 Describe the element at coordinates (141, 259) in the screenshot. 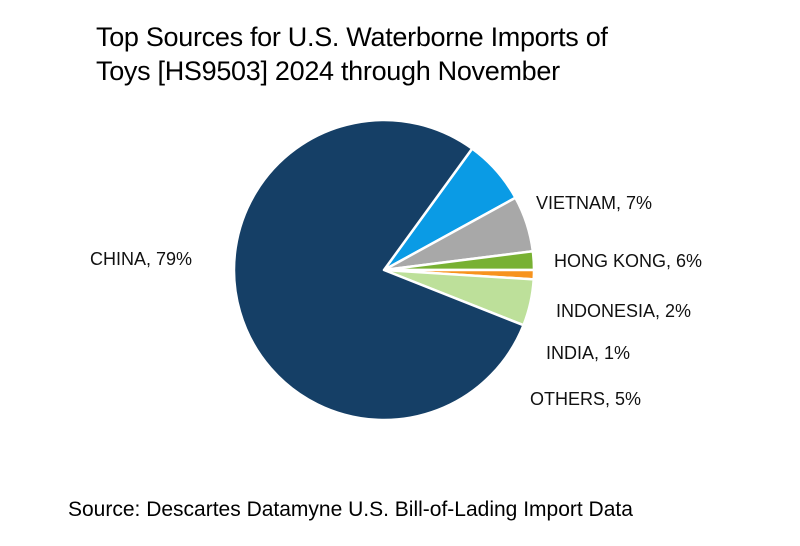

I see `label-china: CHINA, 79%` at that location.